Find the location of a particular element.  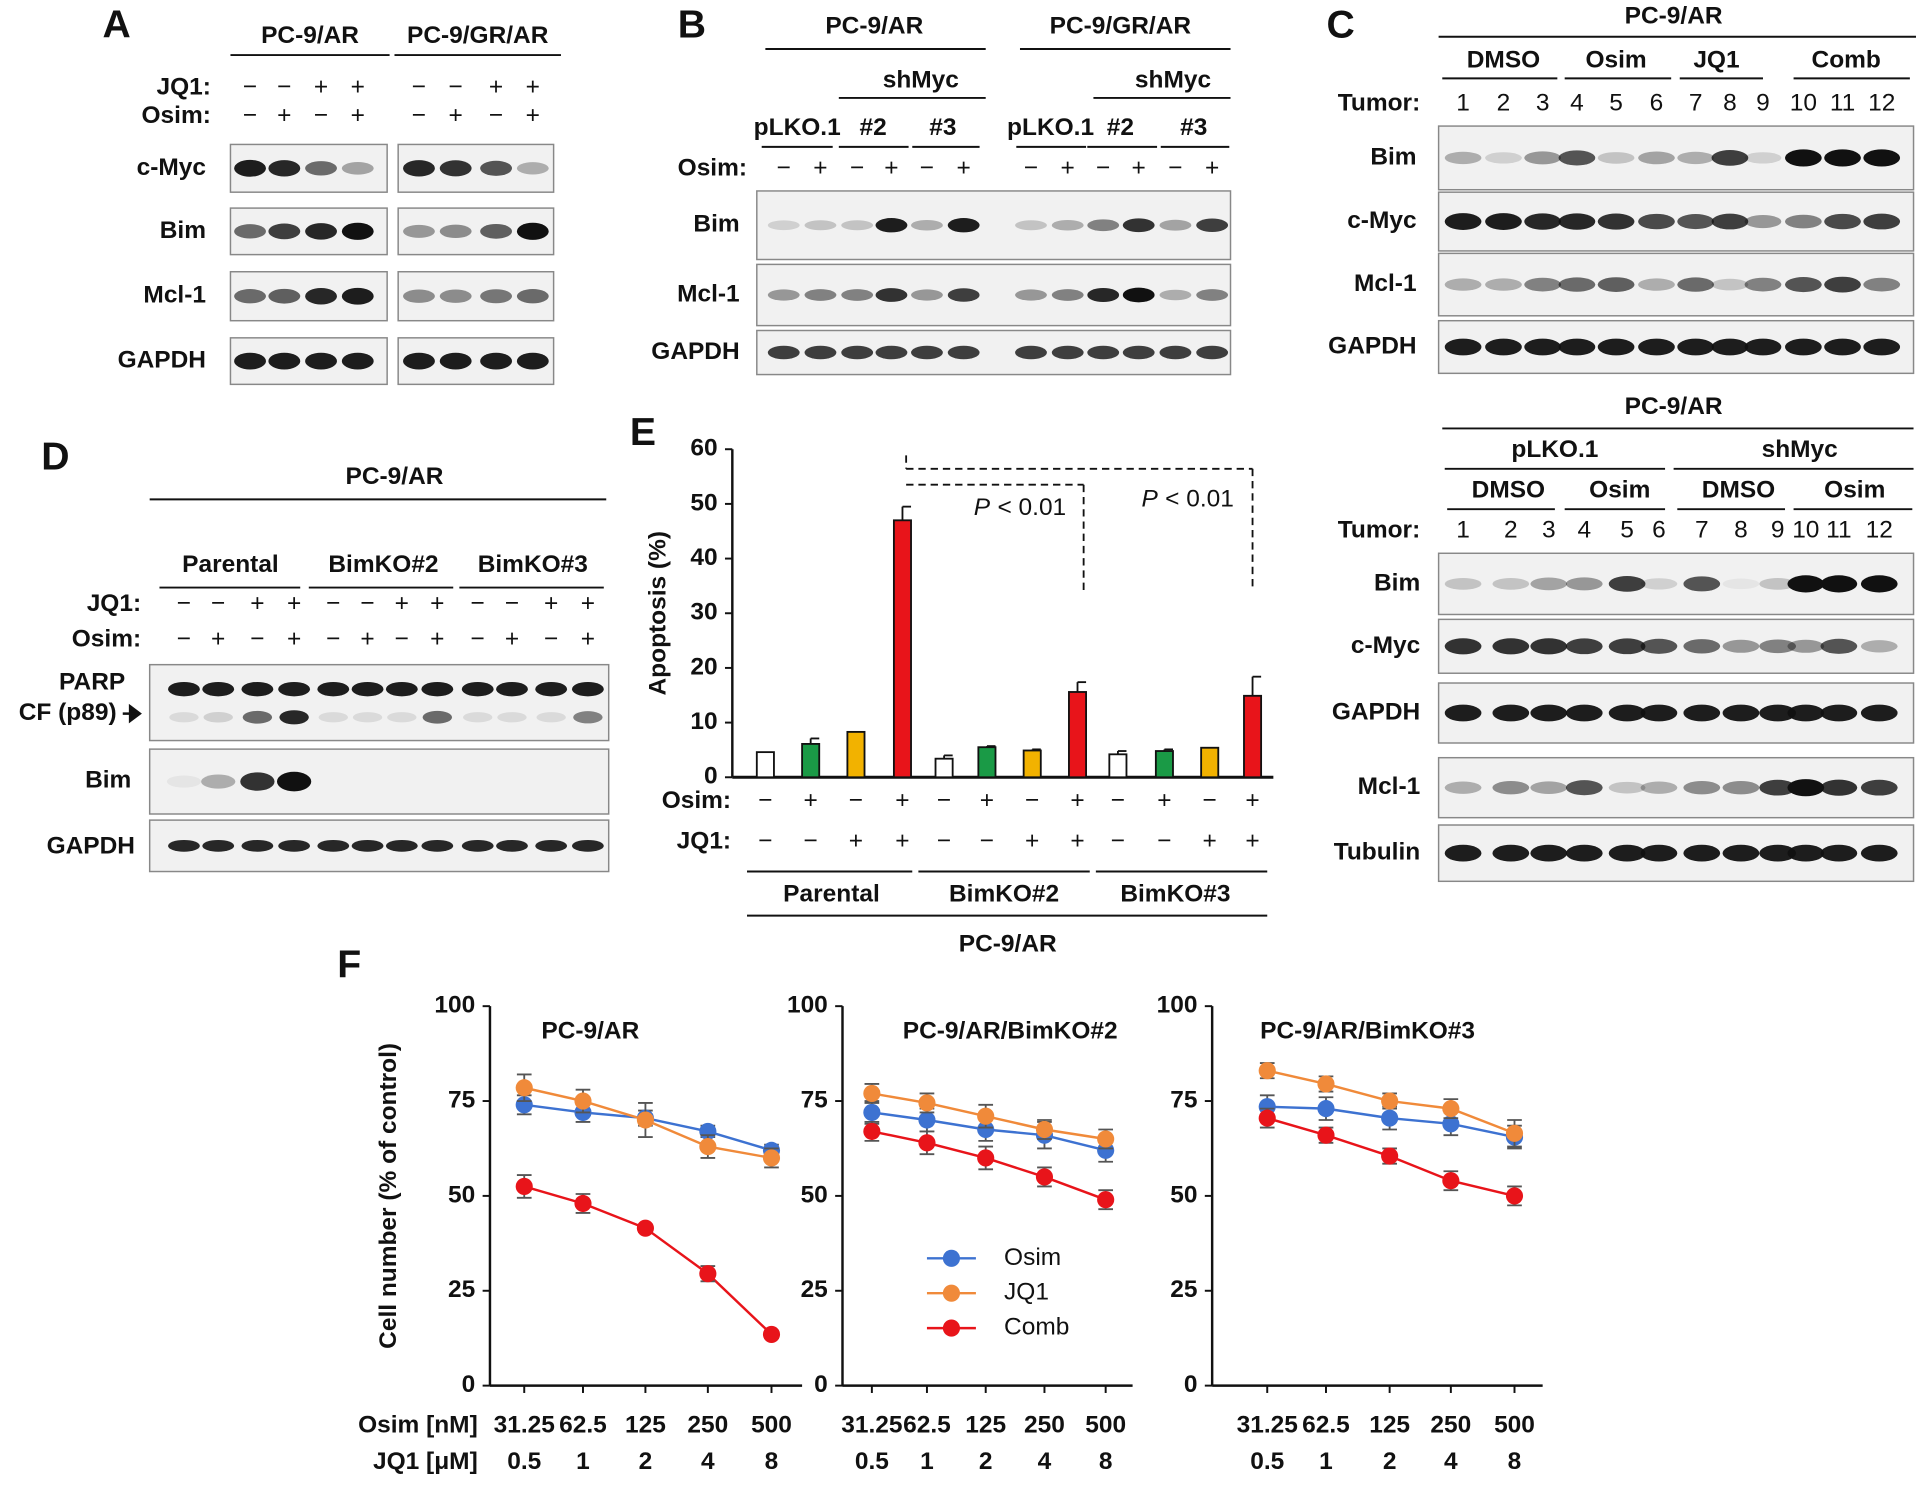

y-tick-label: 50 is located at coordinates (703, 502).